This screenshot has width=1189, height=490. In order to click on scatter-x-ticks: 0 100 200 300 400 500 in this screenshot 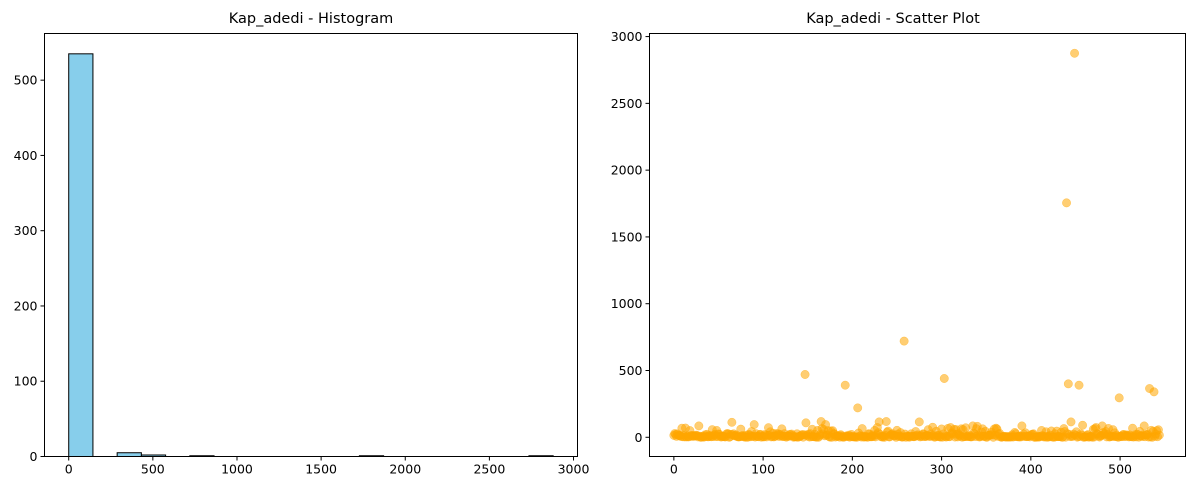, I will do `click(901, 466)`.